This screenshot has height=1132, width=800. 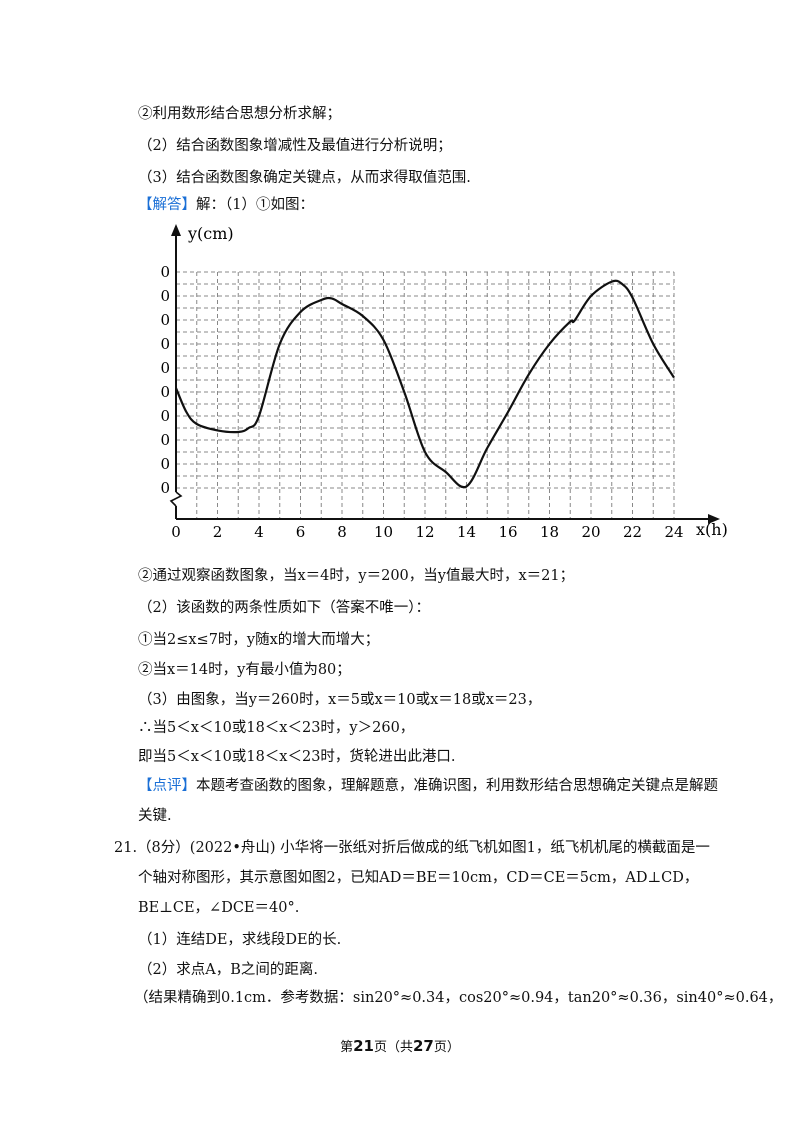 I want to click on text-line: （2）该函数的两条性质如下（答案不唯一）：, so click(x=284, y=608).